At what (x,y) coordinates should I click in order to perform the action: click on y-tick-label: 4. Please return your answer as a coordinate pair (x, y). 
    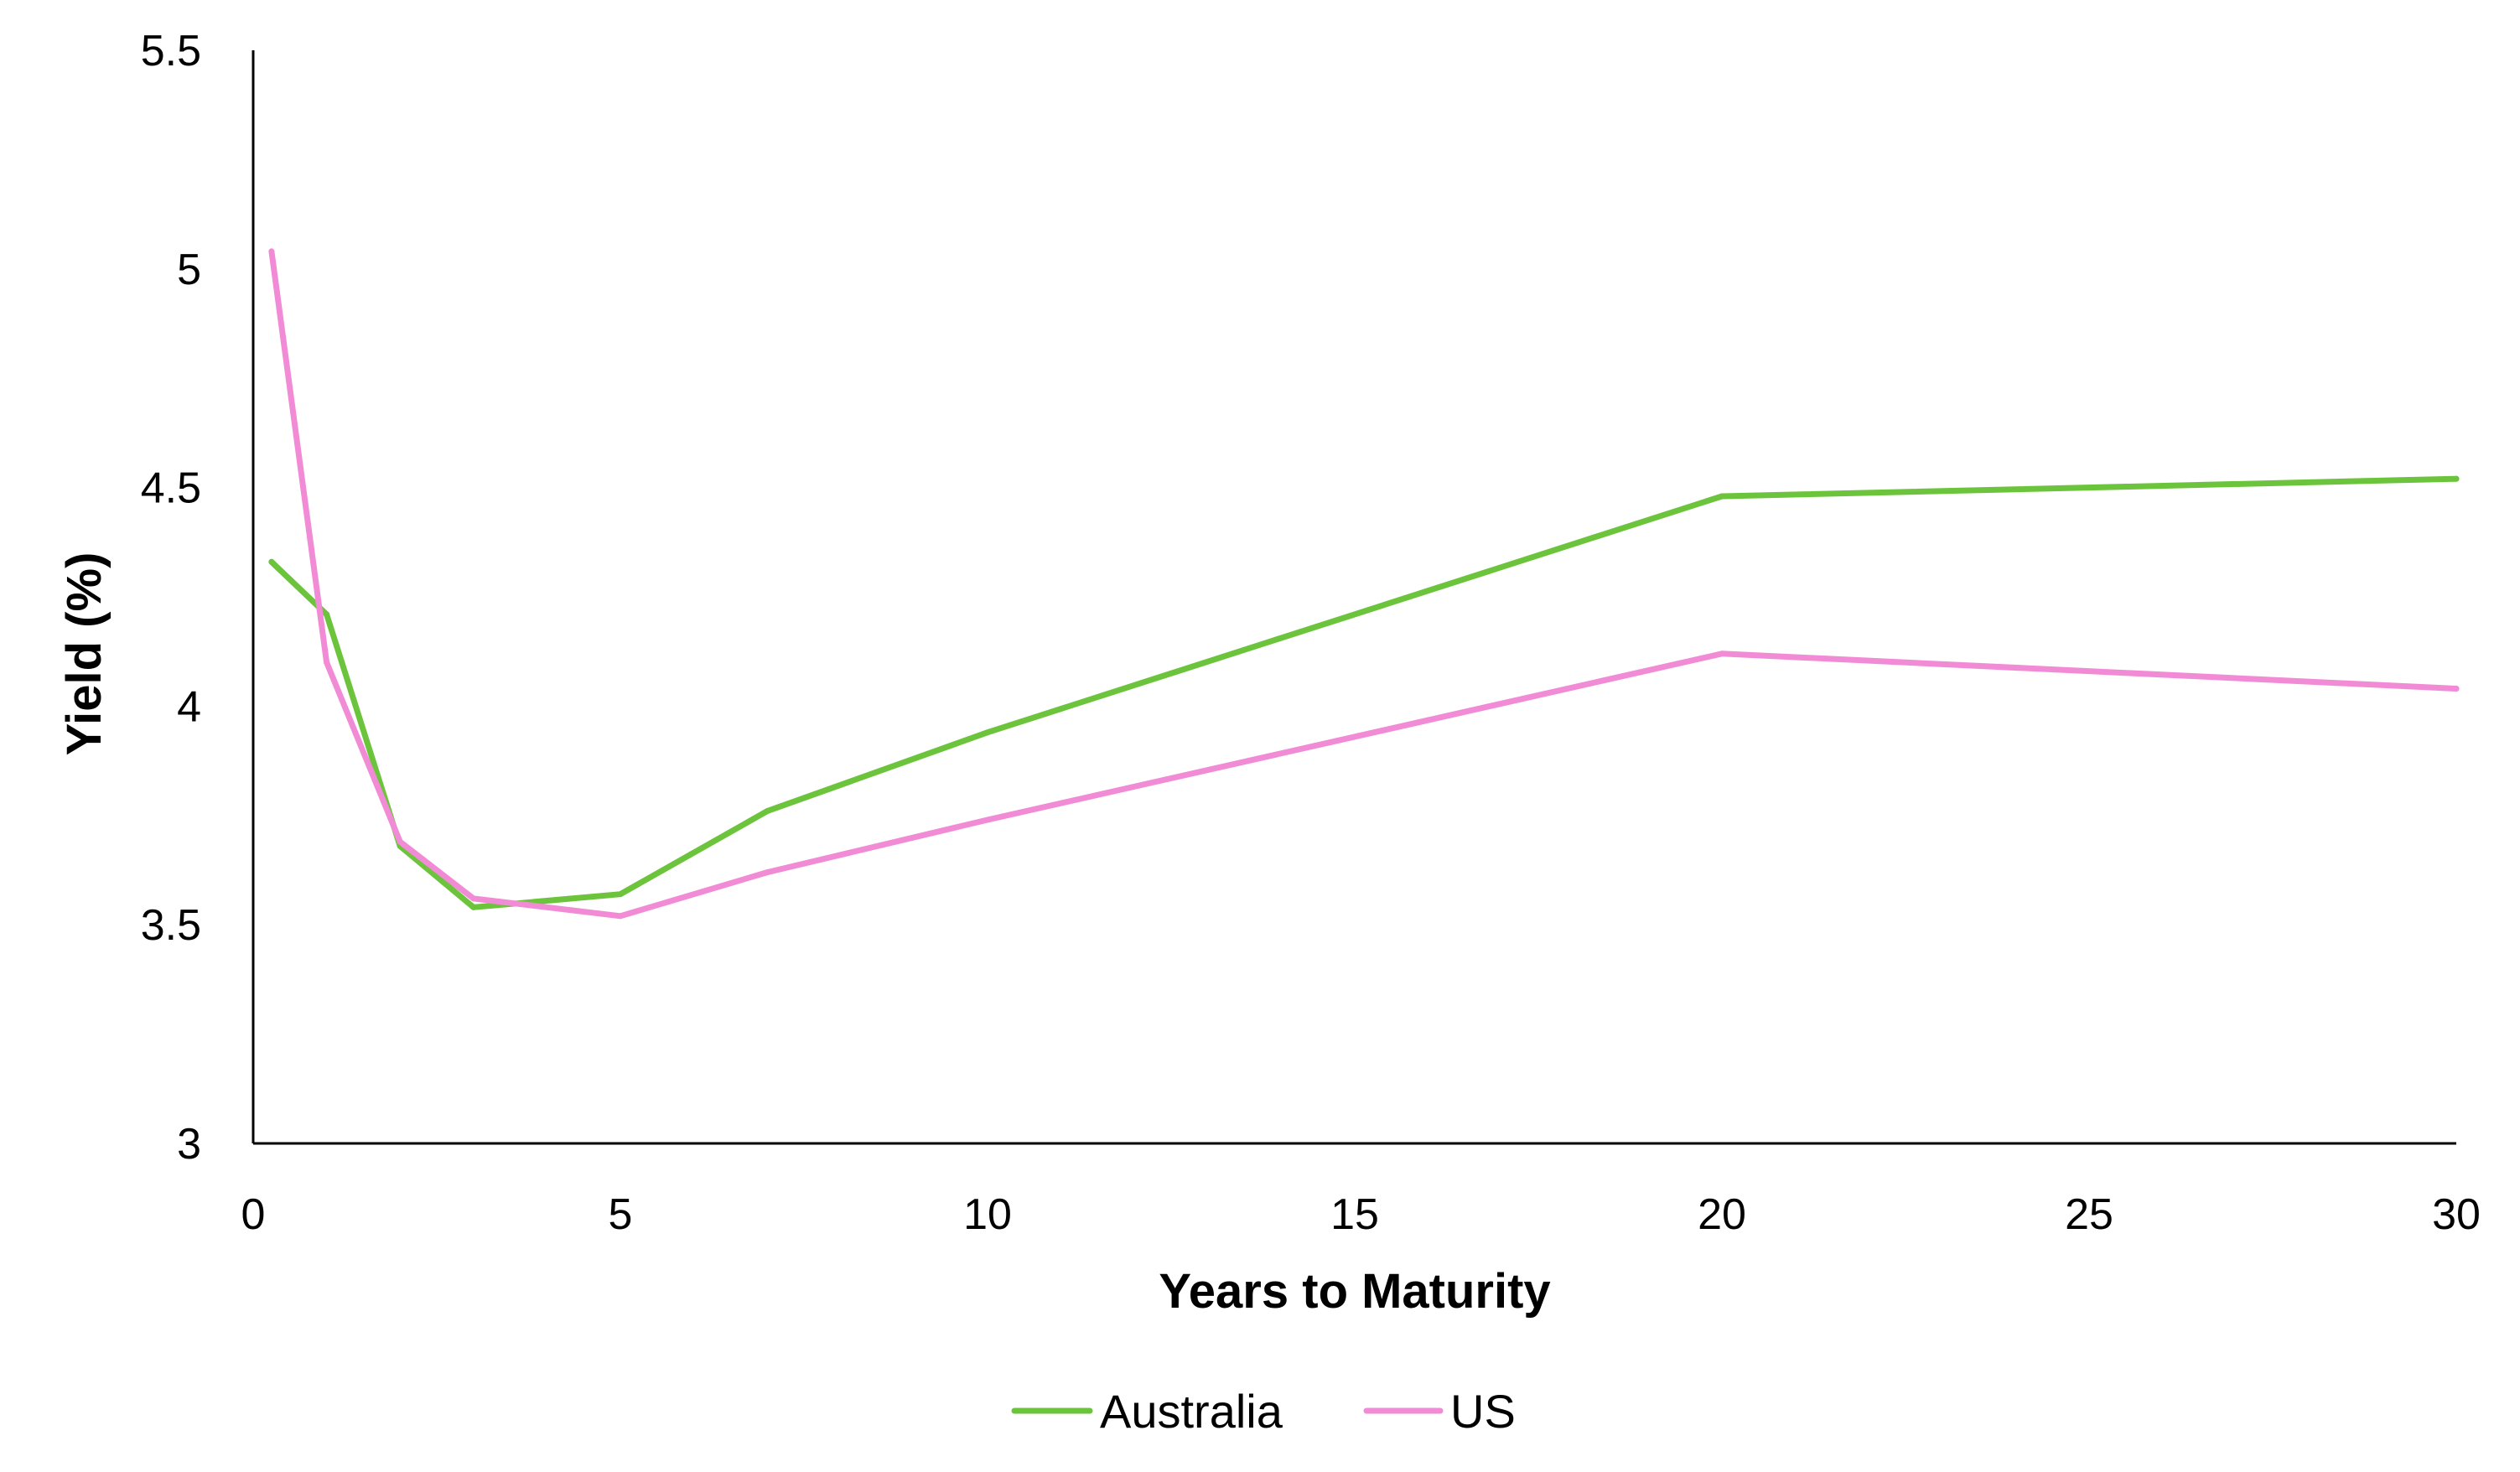
    Looking at the image, I should click on (189, 706).